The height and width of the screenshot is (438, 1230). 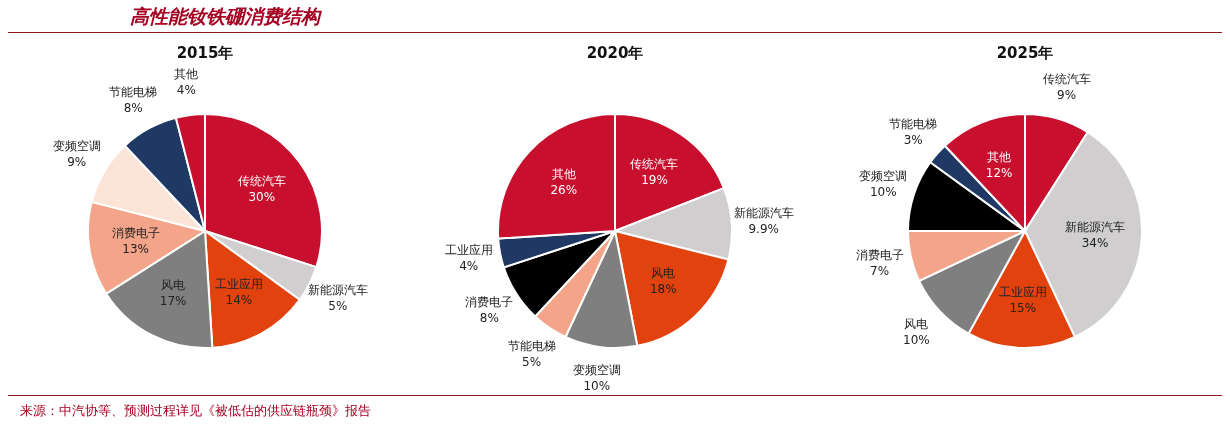 What do you see at coordinates (239, 299) in the screenshot?
I see `data-label: 14%` at bounding box center [239, 299].